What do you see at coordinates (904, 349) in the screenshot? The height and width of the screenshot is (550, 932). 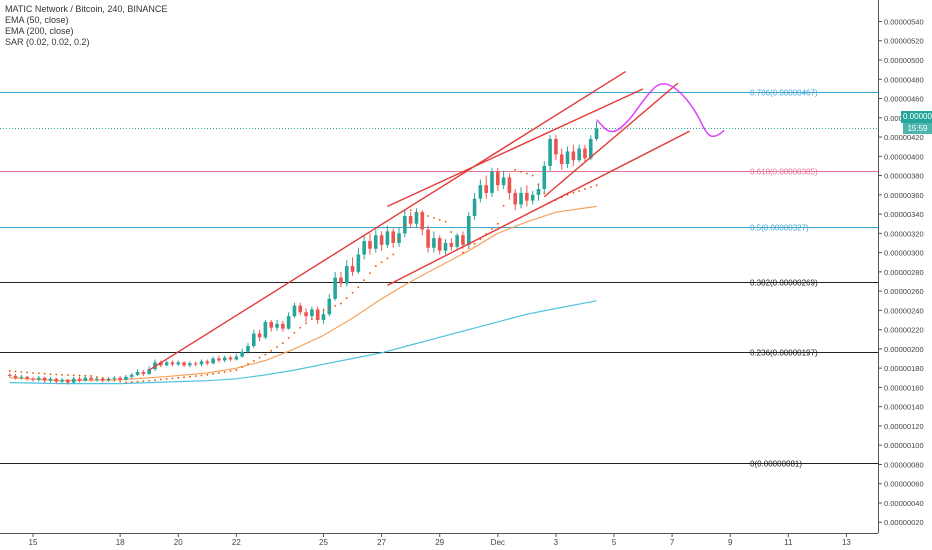 I see `y-tick-label: 0.00000200` at bounding box center [904, 349].